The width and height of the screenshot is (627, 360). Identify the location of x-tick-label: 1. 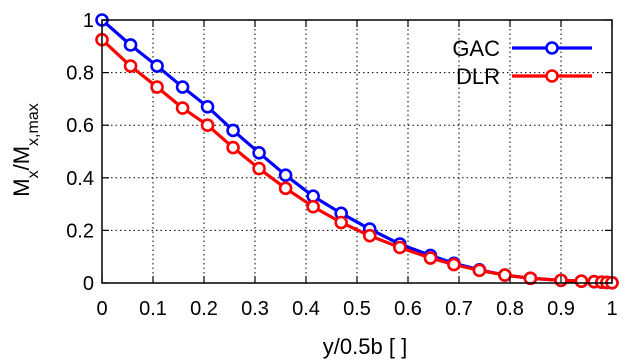
(611, 309).